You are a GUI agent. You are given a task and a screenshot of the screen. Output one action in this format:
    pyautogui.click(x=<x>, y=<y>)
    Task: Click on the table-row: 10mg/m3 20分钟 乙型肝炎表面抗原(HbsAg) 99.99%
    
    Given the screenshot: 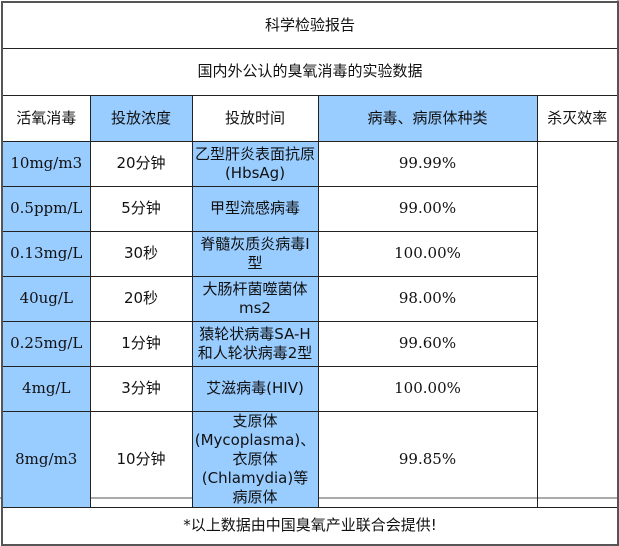 What is the action you would take?
    pyautogui.click(x=309, y=163)
    